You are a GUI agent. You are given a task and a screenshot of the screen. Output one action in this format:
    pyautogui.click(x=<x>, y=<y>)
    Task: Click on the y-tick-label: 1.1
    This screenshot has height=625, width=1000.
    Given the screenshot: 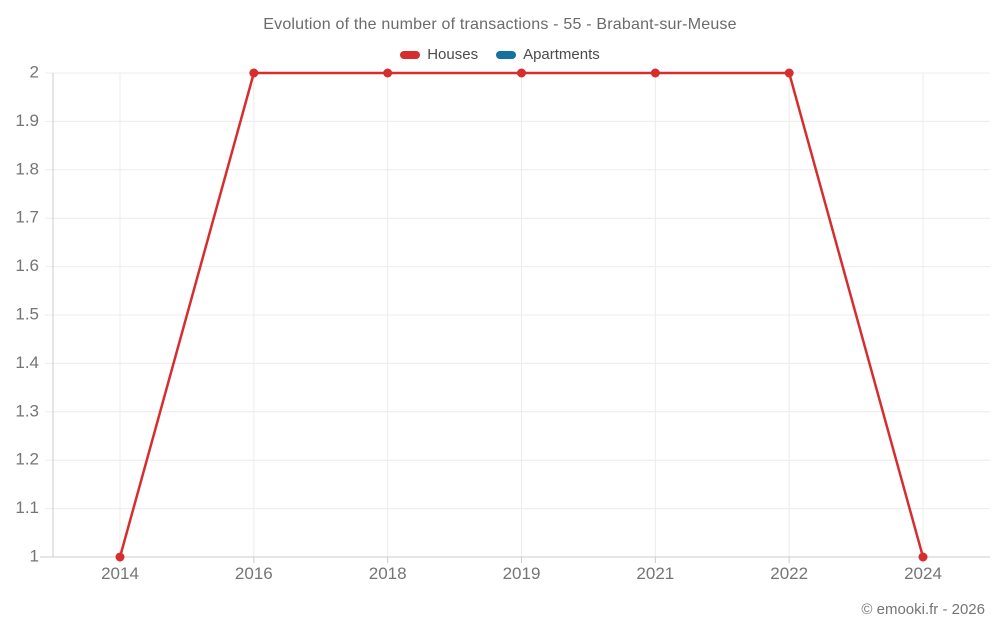 What is the action you would take?
    pyautogui.click(x=27, y=507)
    